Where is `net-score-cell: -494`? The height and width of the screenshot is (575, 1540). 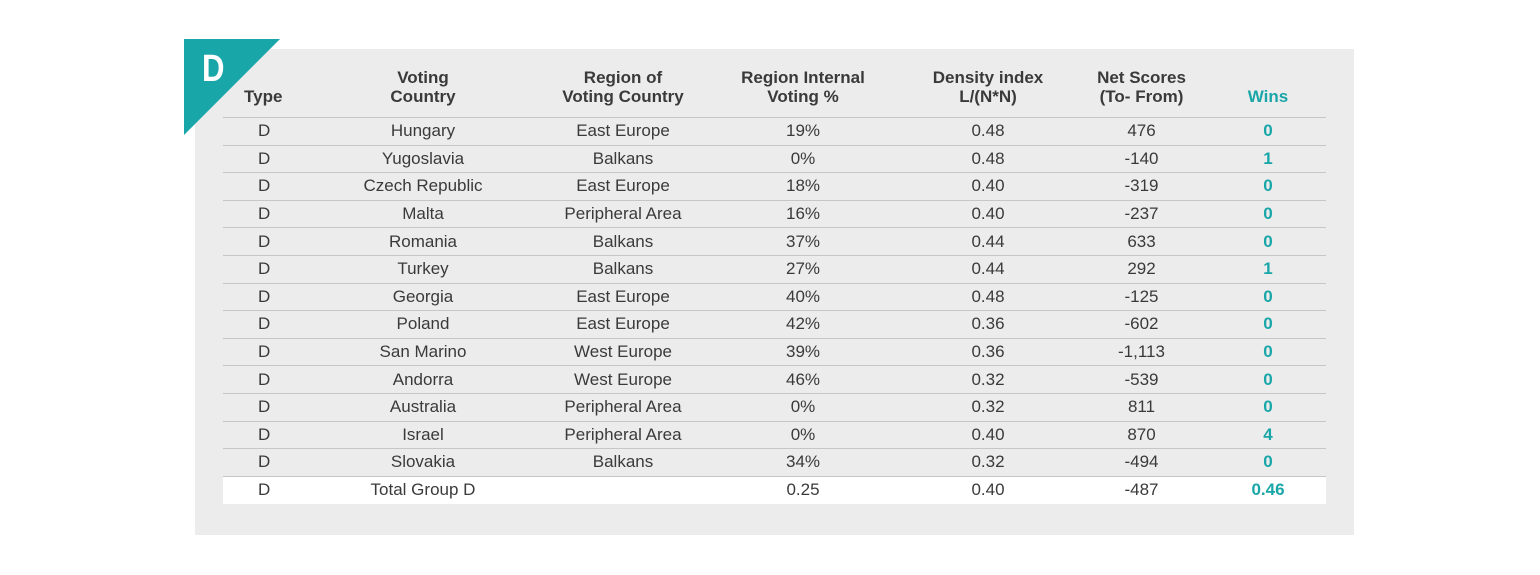 net-score-cell: -494 is located at coordinates (1141, 462).